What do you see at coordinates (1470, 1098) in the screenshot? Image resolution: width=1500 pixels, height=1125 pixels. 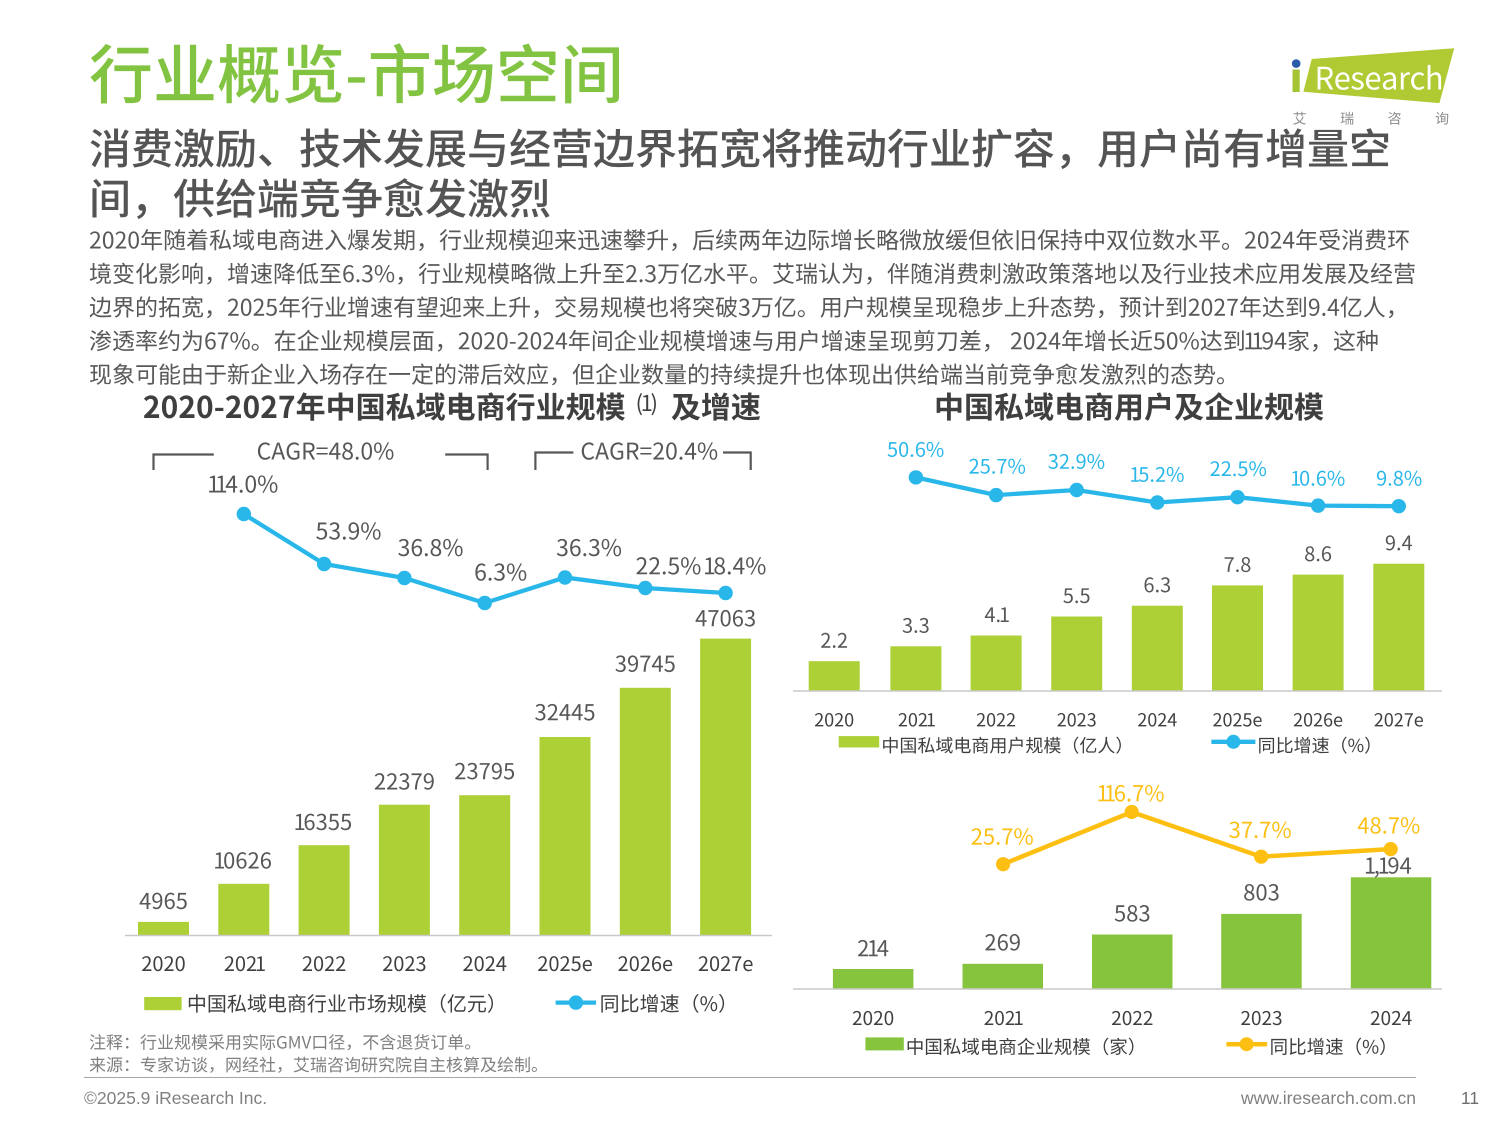 I see `svg-text: 11` at bounding box center [1470, 1098].